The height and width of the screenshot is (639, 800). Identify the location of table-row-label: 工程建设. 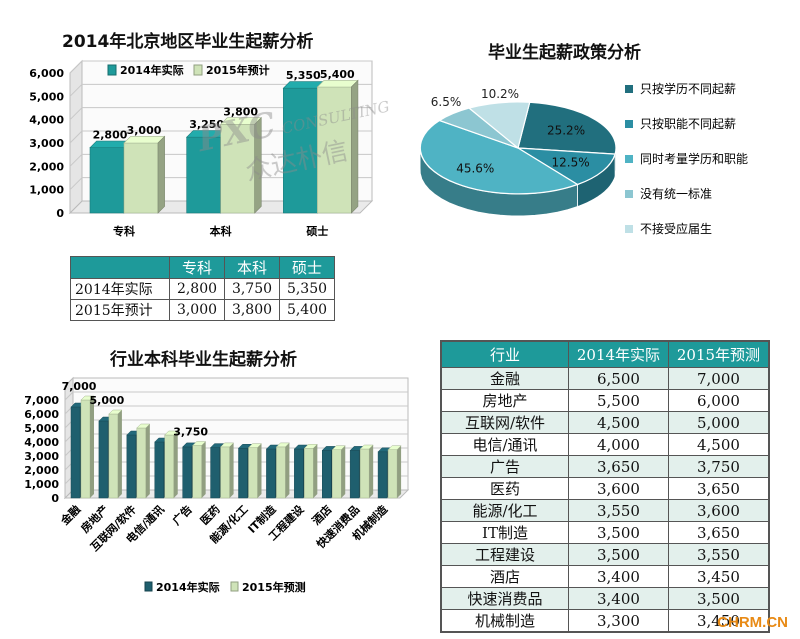
(504, 554).